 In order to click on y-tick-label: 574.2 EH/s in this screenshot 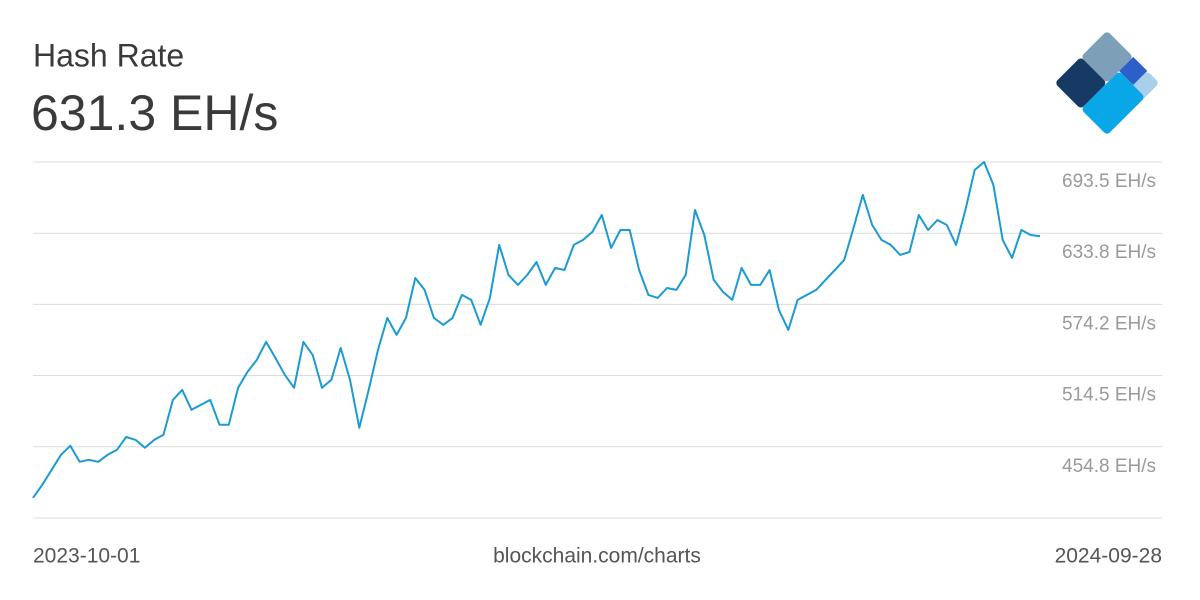, I will do `click(1109, 323)`.